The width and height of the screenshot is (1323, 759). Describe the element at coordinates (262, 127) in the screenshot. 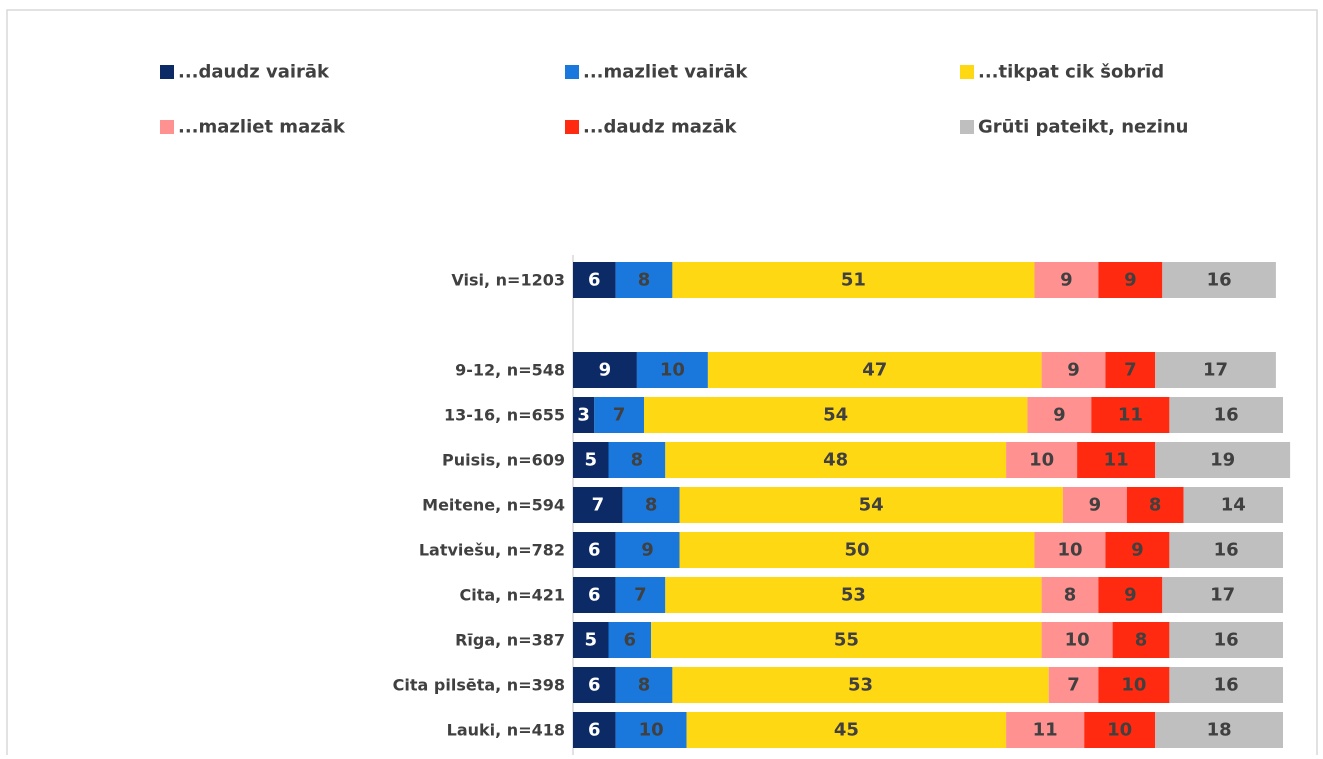

I see `legend-label: ...mazliet mazāk` at that location.